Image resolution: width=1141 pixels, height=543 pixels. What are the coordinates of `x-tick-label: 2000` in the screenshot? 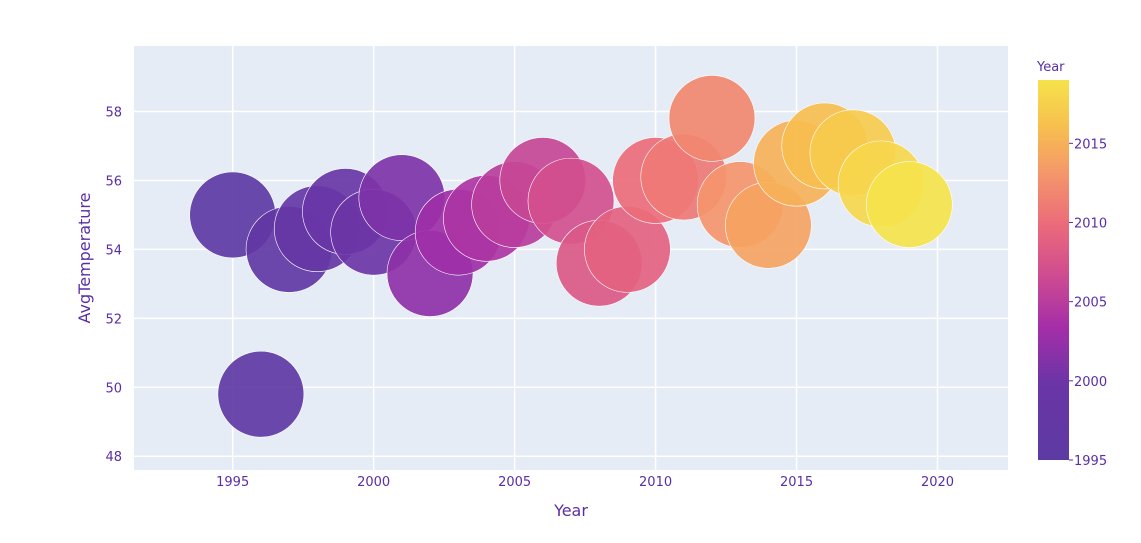 It's located at (373, 482).